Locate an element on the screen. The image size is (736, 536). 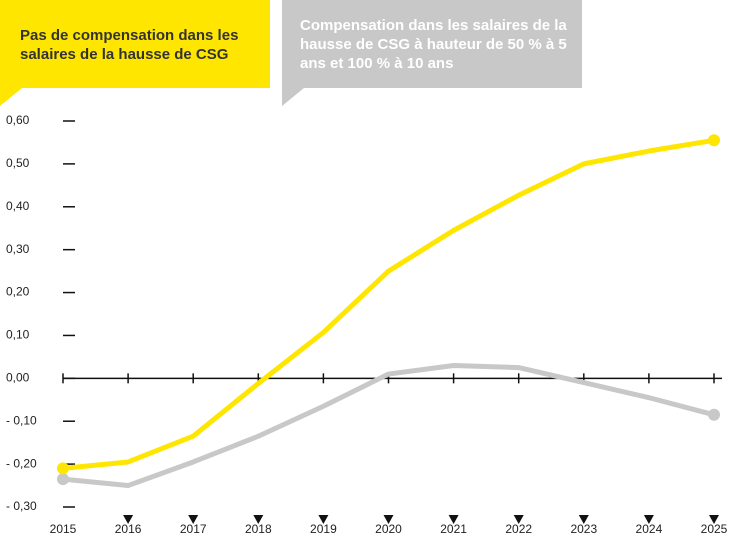
y-tick-label: 0,40 is located at coordinates (18, 206).